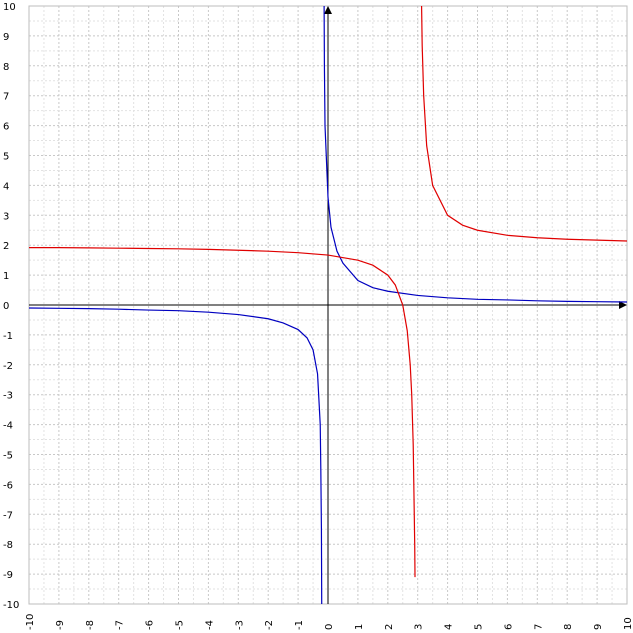 This screenshot has height=633, width=633. I want to click on y-tick-label: 0, so click(6, 306).